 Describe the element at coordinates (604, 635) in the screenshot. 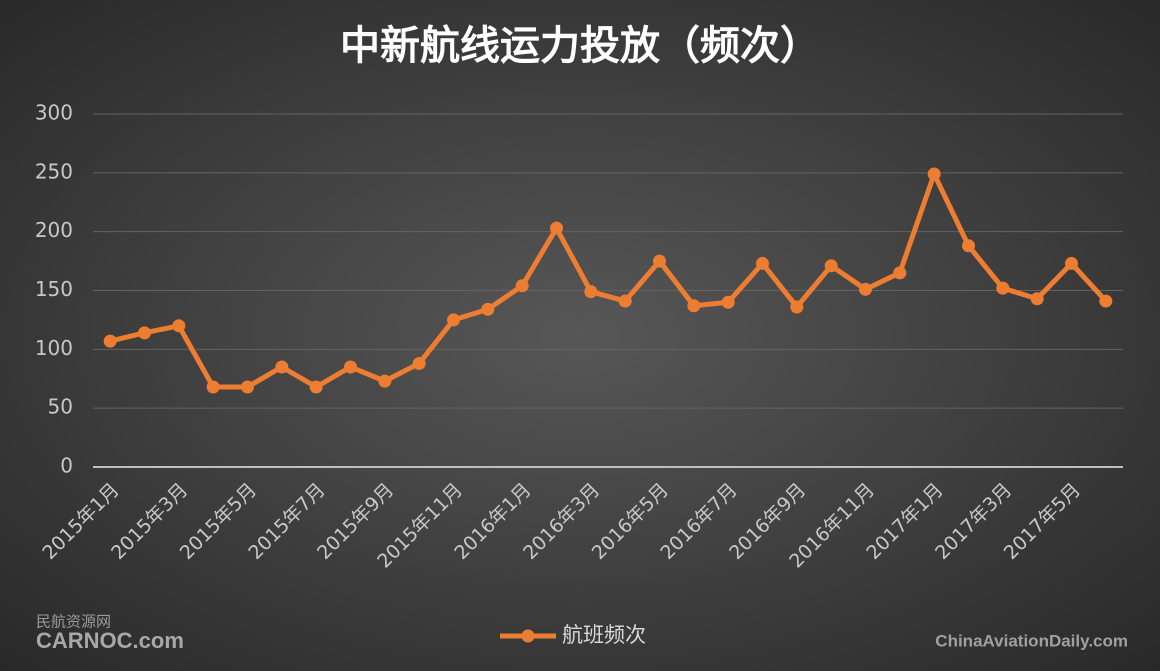

I see `legend-label: 航班频次` at that location.